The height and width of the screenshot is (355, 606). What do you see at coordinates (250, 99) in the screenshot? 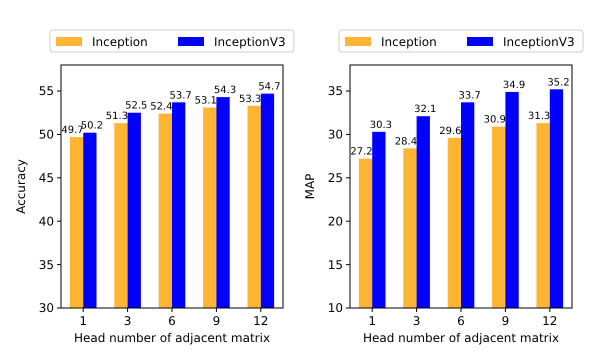
I see `data-label: 53.3` at bounding box center [250, 99].